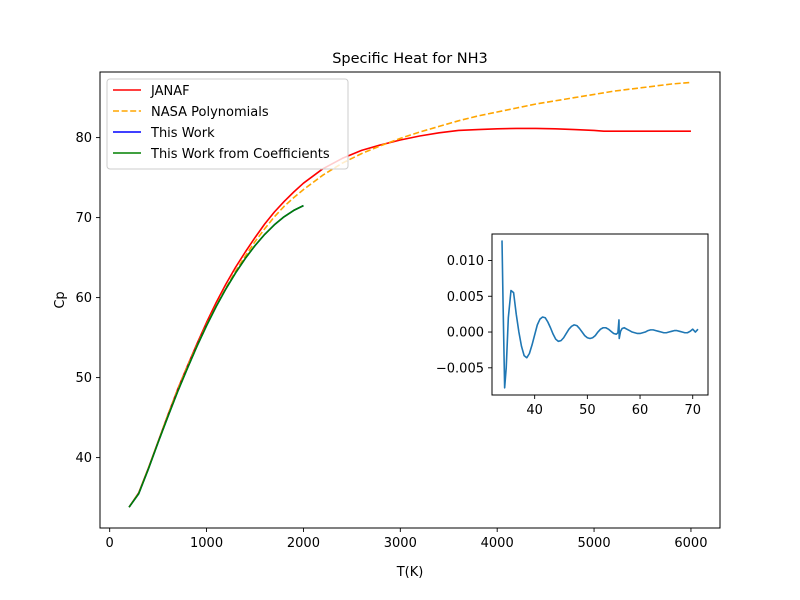  What do you see at coordinates (210, 112) in the screenshot?
I see `legend-label-nasa: NASA Polynomials` at bounding box center [210, 112].